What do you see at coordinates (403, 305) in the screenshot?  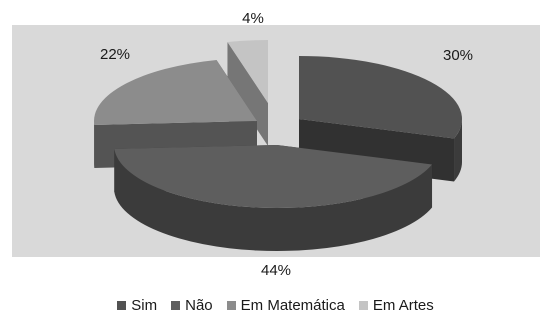 I see `legend-label-artes: Em Artes` at bounding box center [403, 305].